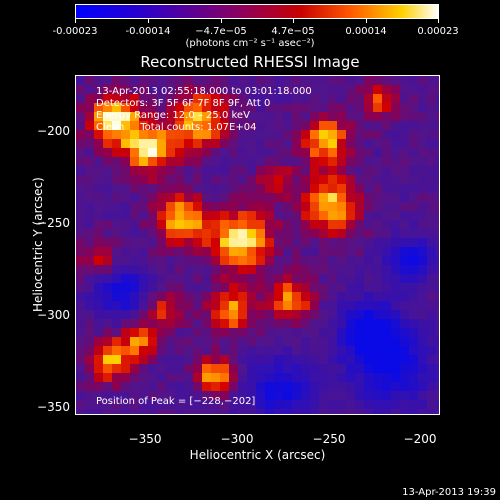 This screenshot has height=500, width=500. Describe the element at coordinates (257, 455) in the screenshot. I see `x-axis-label: Heliocentric X (arcsec)` at that location.